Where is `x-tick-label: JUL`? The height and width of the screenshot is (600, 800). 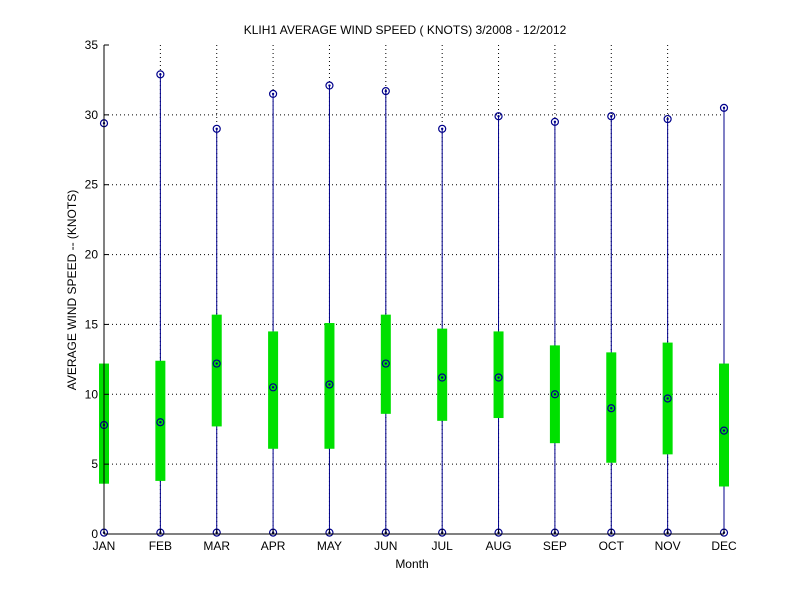
x-tick-label: JUL is located at coordinates (443, 546).